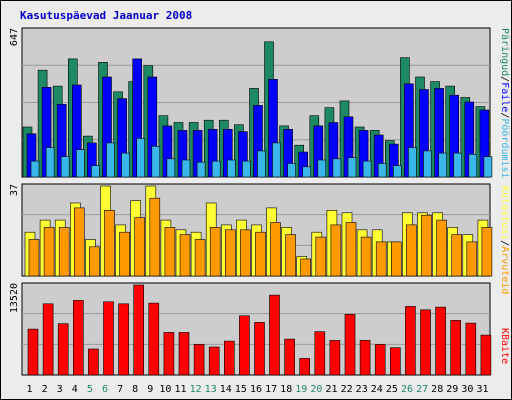 The width and height of the screenshot is (512, 400). What do you see at coordinates (135, 389) in the screenshot?
I see `day-label: 8` at bounding box center [135, 389].